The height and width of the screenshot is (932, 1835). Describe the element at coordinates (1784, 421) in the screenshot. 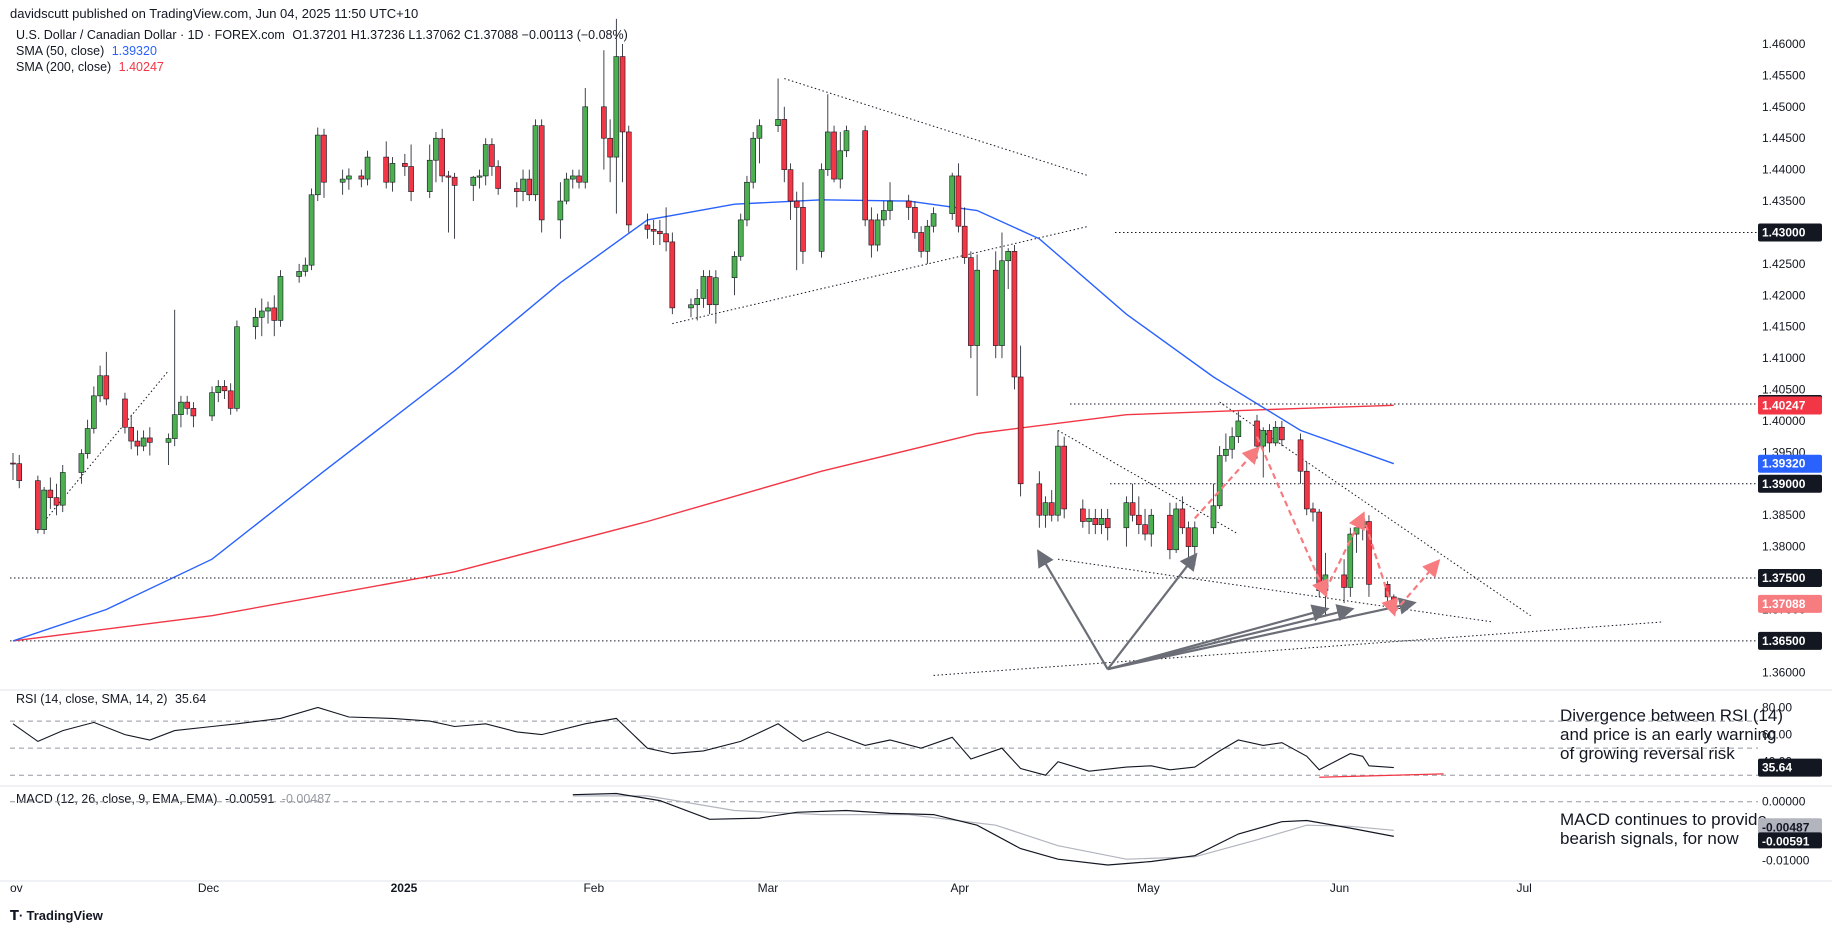

I see `price-tick-label: 1.40000` at that location.